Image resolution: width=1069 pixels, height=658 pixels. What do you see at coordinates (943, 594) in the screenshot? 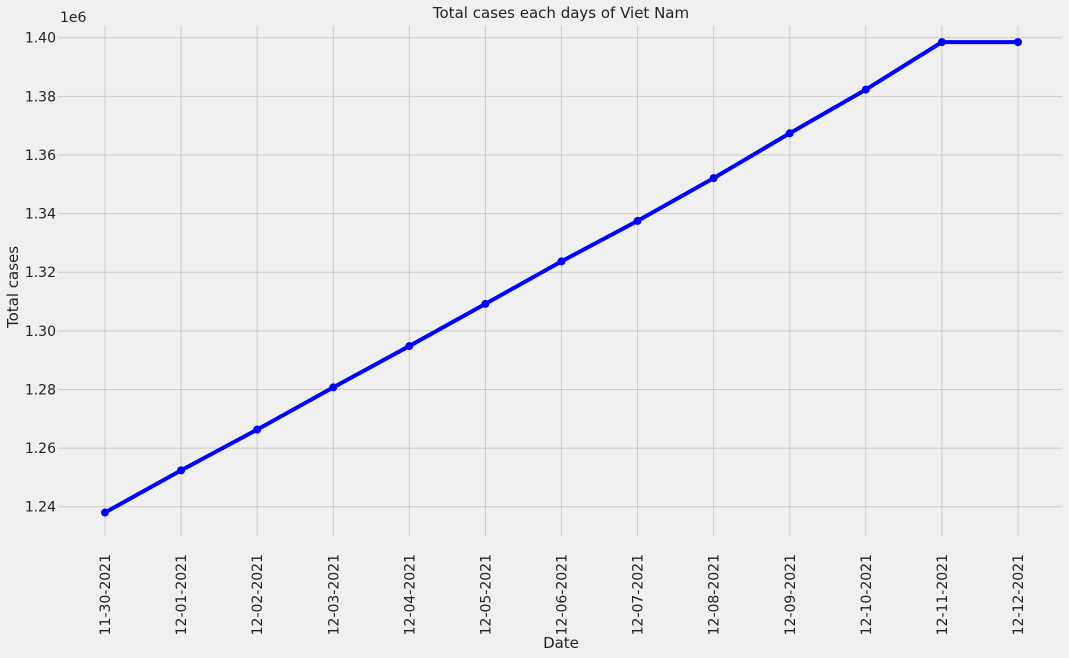
I see `x-tick-label: 12-11-2021` at bounding box center [943, 594].